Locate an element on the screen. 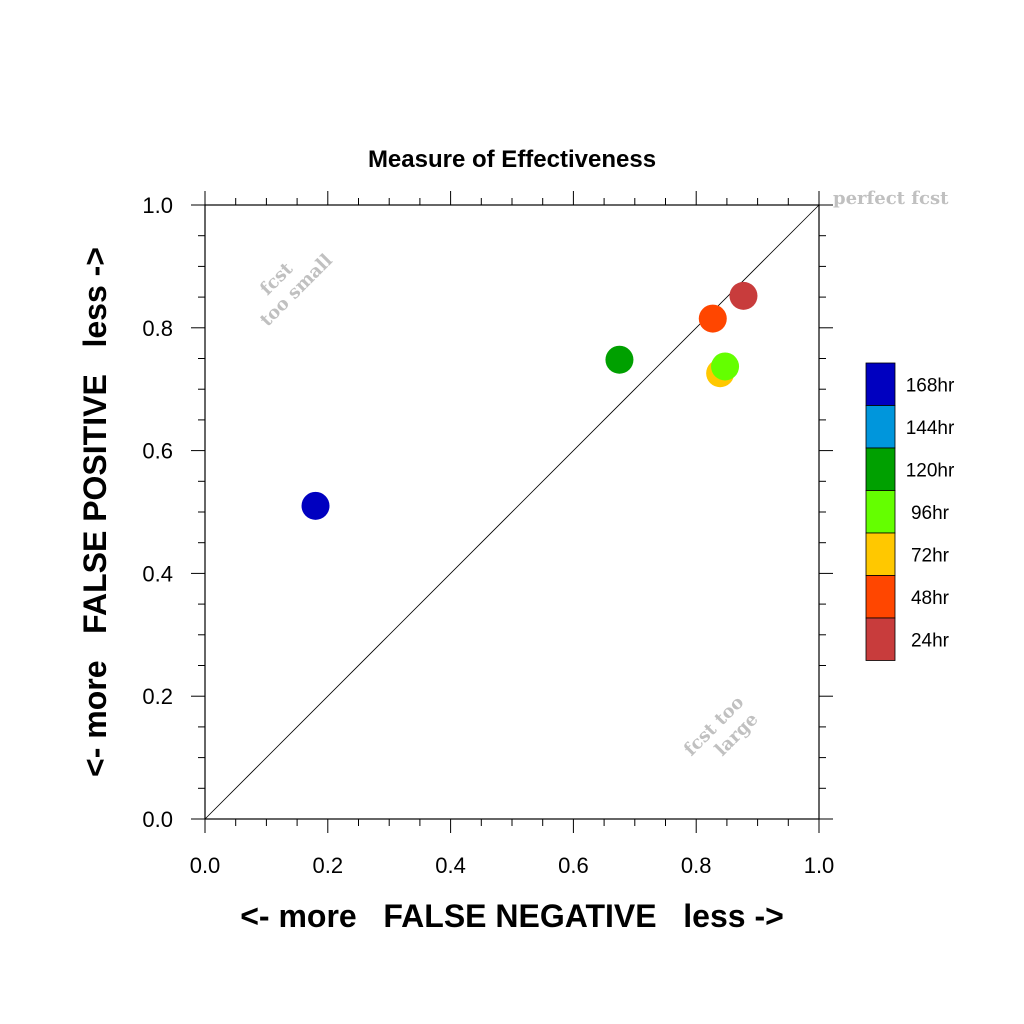 This screenshot has width=1024, height=1024. x-tick-label: 0.0 is located at coordinates (205, 865).